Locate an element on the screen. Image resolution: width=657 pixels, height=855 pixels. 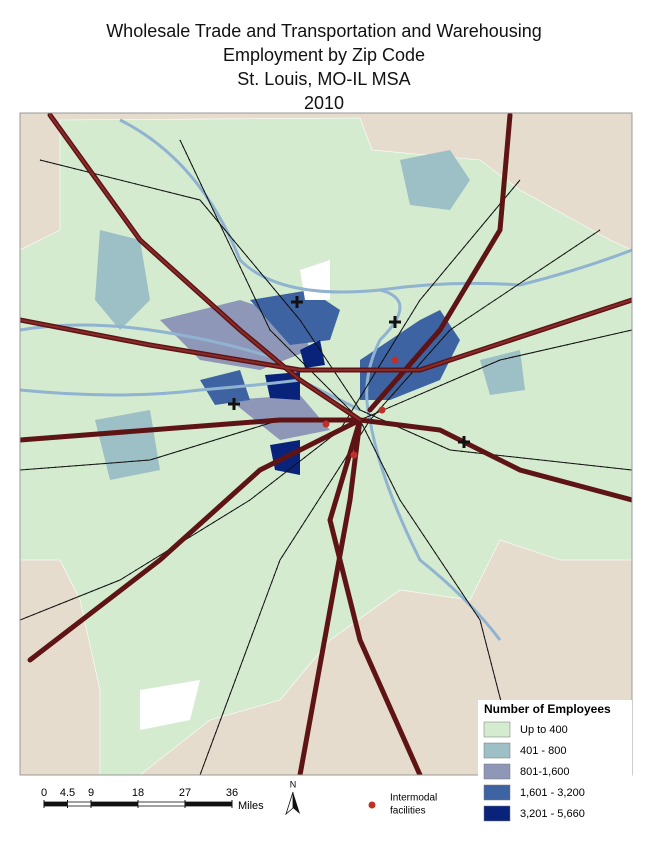
legend-label: Up to 400 is located at coordinates (544, 730).